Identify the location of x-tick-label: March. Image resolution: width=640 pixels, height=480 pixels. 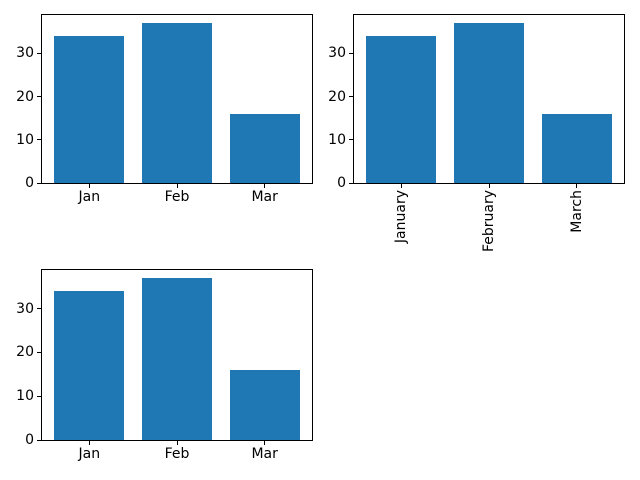
(576, 211).